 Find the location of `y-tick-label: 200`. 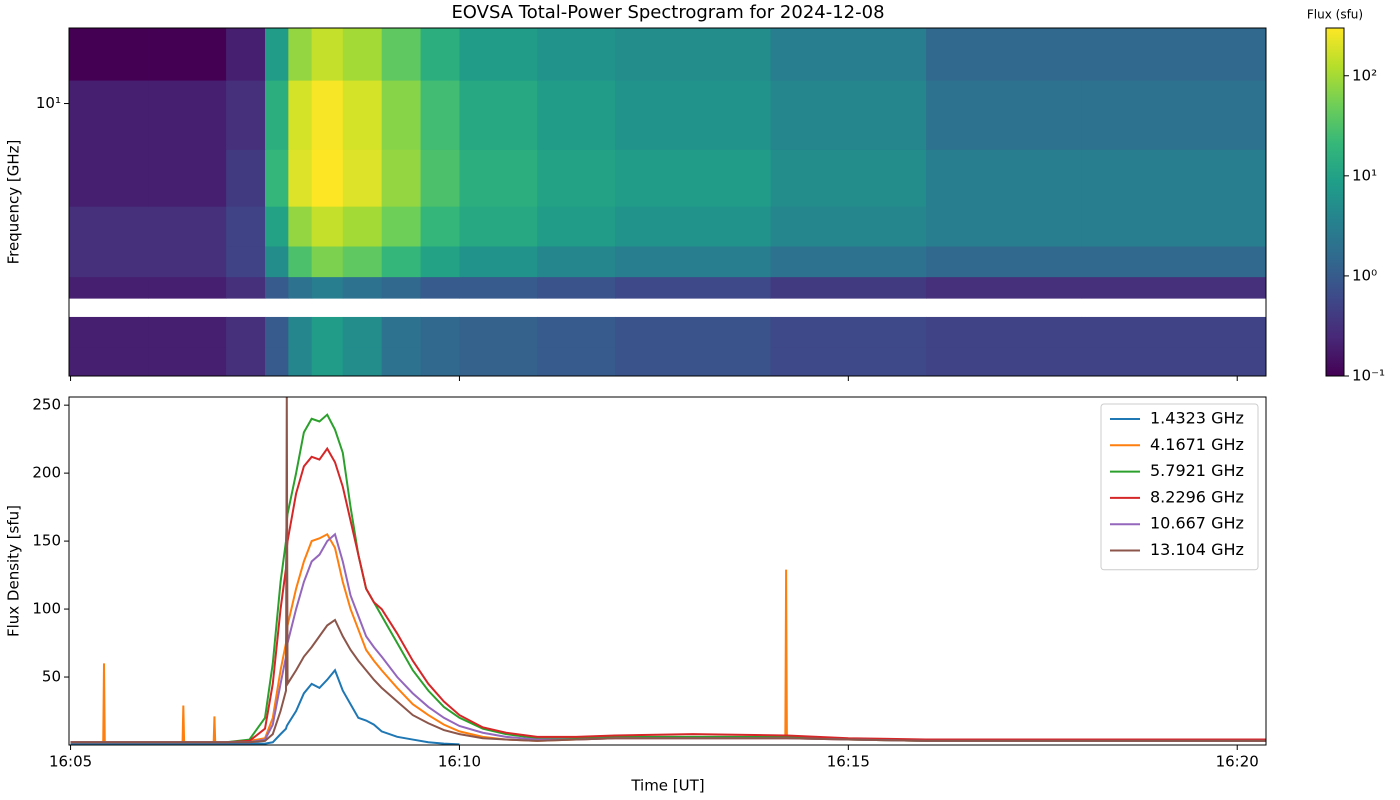

y-tick-label: 200 is located at coordinates (46, 473).